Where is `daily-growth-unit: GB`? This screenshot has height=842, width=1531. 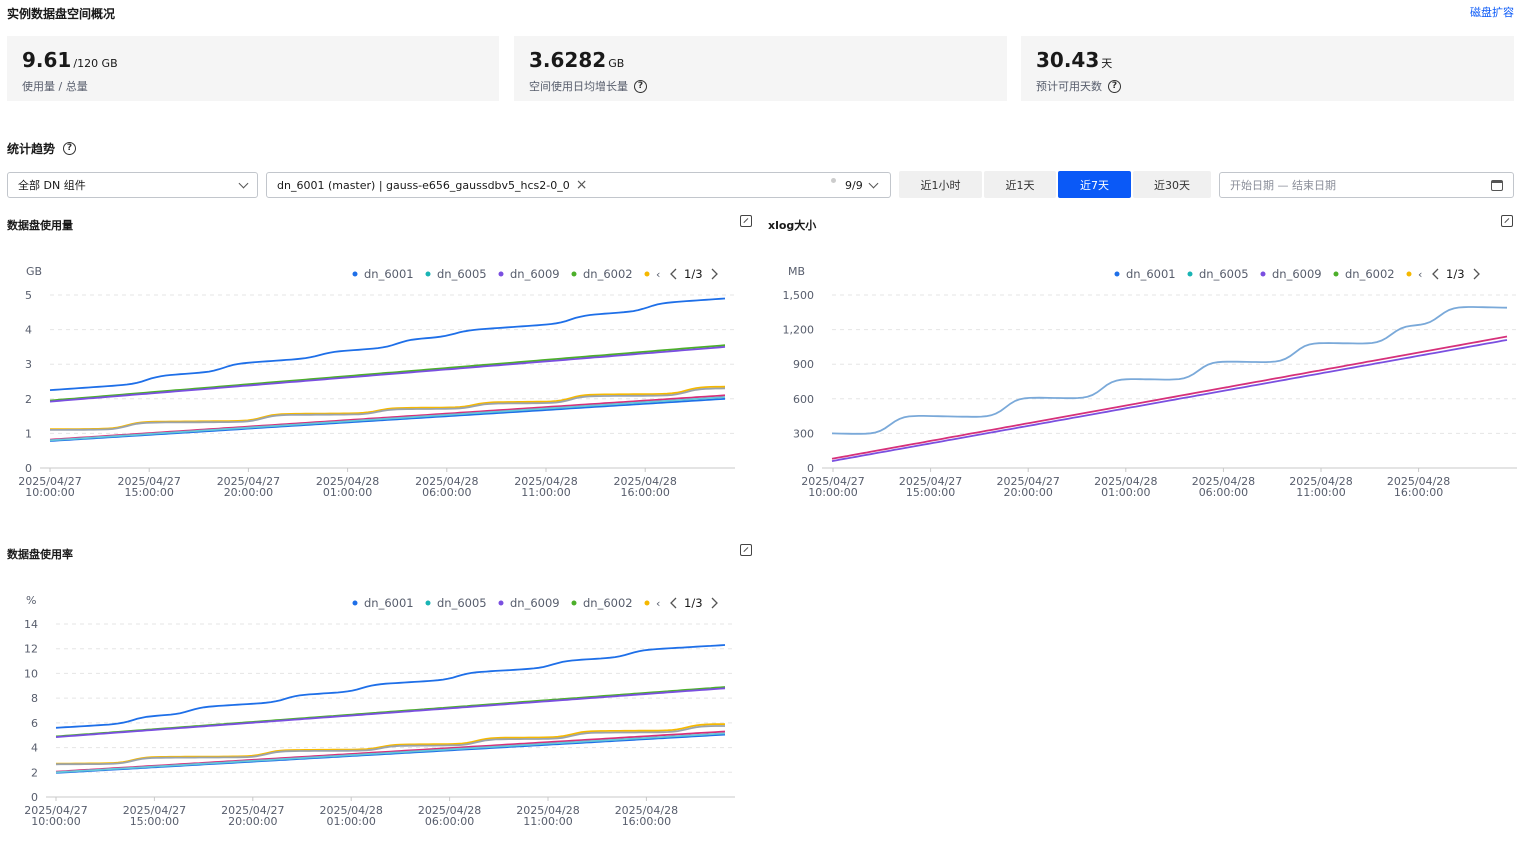 daily-growth-unit: GB is located at coordinates (616, 63).